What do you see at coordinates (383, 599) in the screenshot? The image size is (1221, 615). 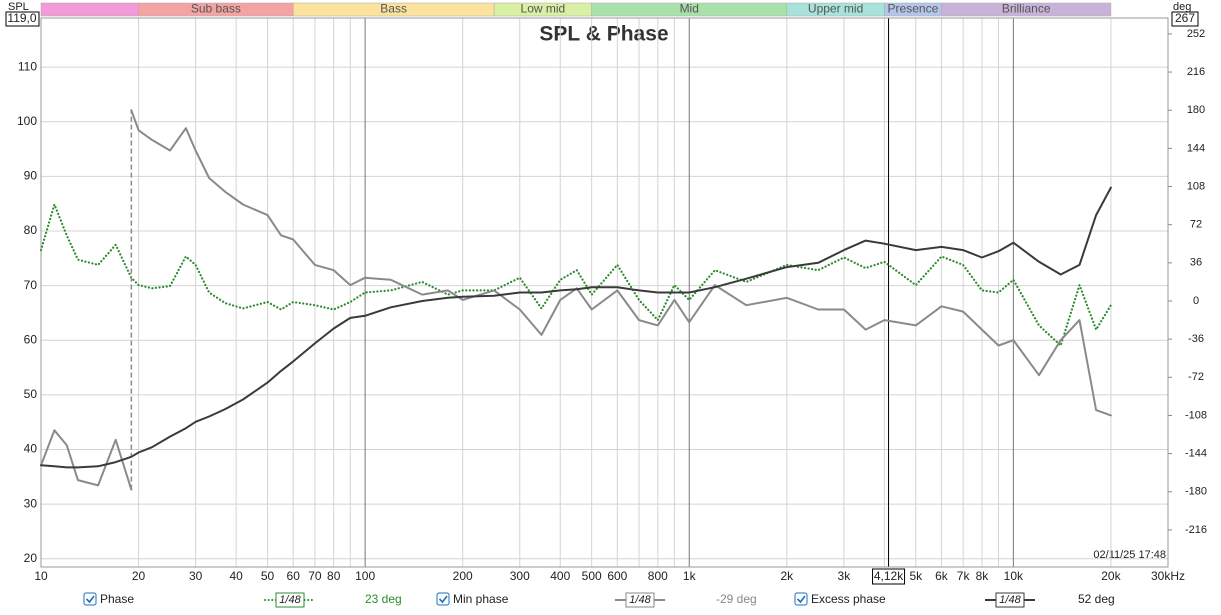 I see `legend-readout: 23 deg` at bounding box center [383, 599].